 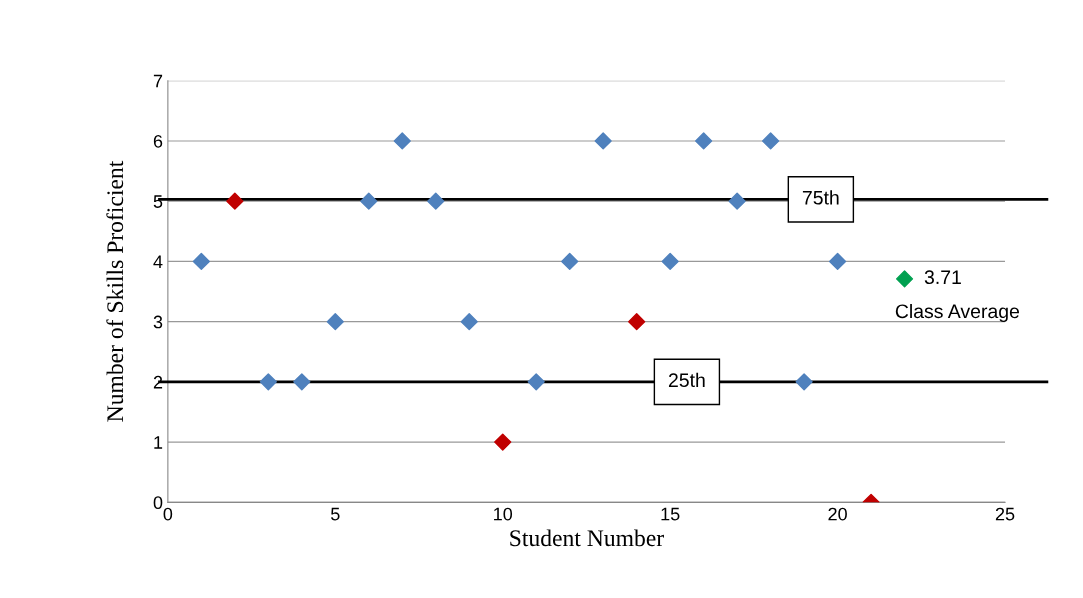 What do you see at coordinates (158, 201) in the screenshot?
I see `y-tick-label: 5` at bounding box center [158, 201].